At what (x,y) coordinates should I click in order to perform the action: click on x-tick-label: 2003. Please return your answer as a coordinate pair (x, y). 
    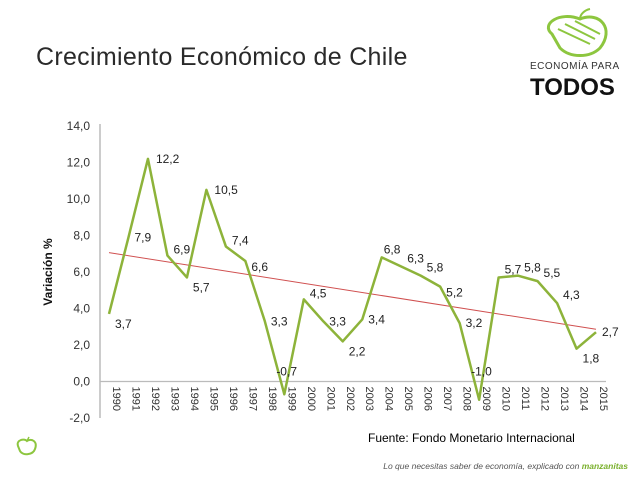
    Looking at the image, I should click on (369, 399).